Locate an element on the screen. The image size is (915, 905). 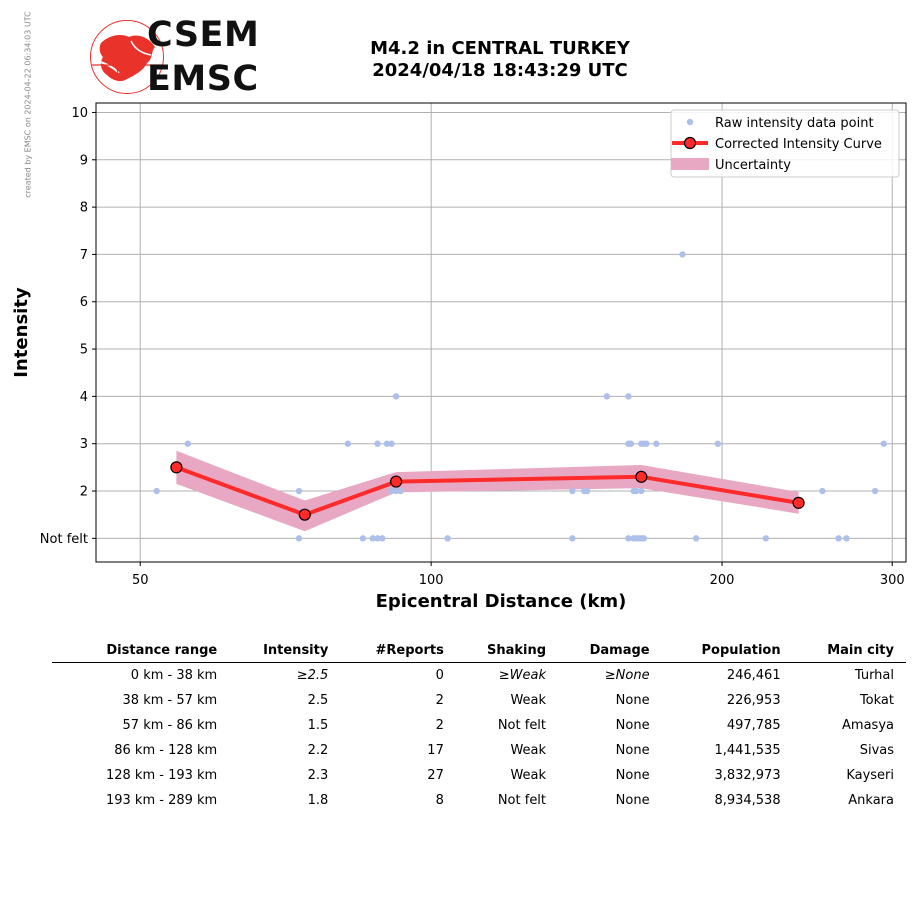
table-cell-reports: 2 is located at coordinates (439, 700).